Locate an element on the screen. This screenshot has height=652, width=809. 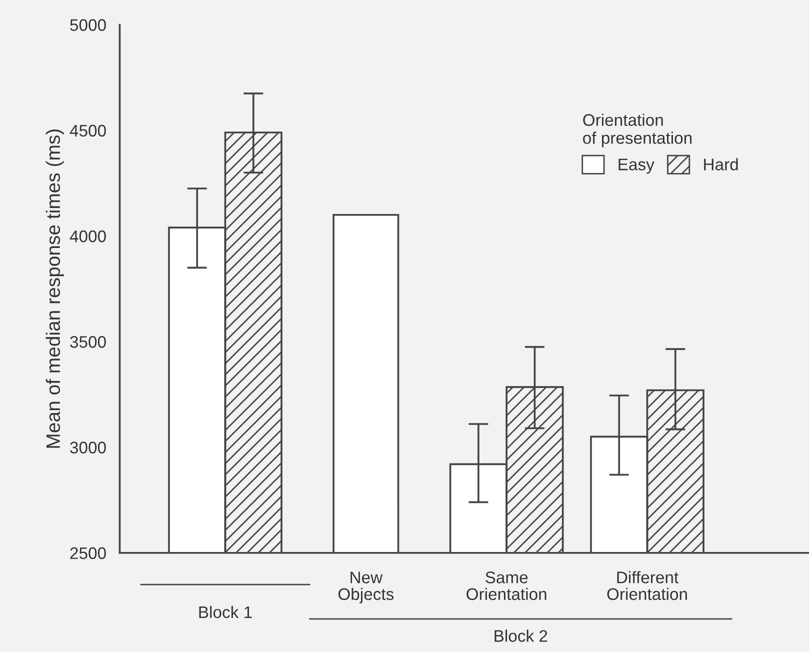
x-tick-label: New Objects is located at coordinates (366, 588).